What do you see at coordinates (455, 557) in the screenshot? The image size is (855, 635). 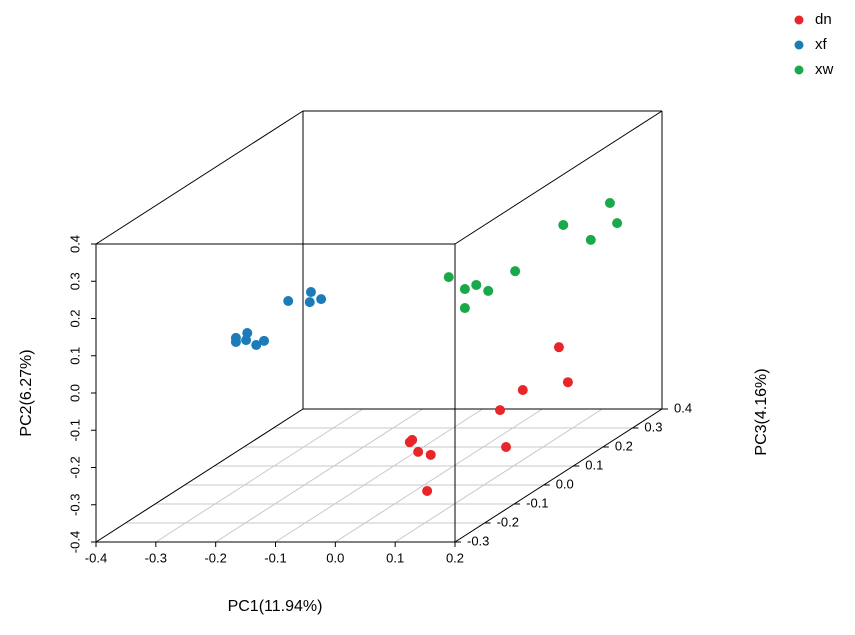 I see `x-tick-label: 0.2` at bounding box center [455, 557].